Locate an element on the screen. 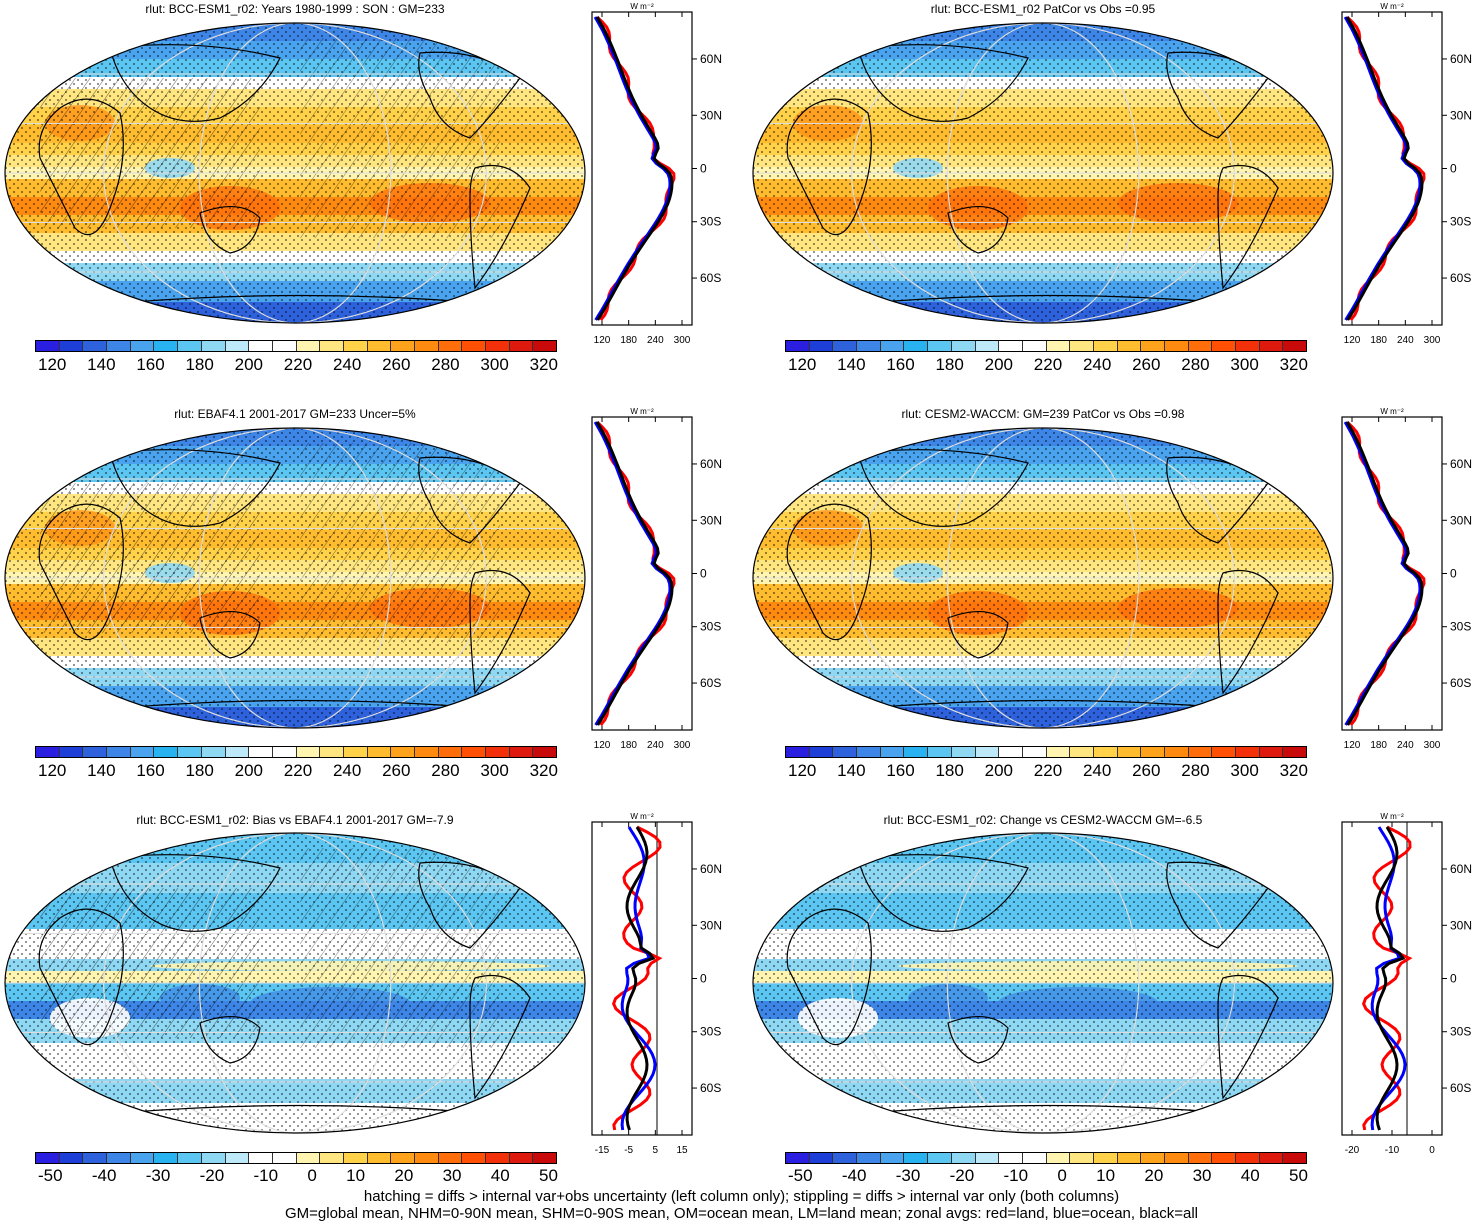 Image resolution: width=1483 pixels, height=1222 pixels. zonal-line-all is located at coordinates (1384, 573).